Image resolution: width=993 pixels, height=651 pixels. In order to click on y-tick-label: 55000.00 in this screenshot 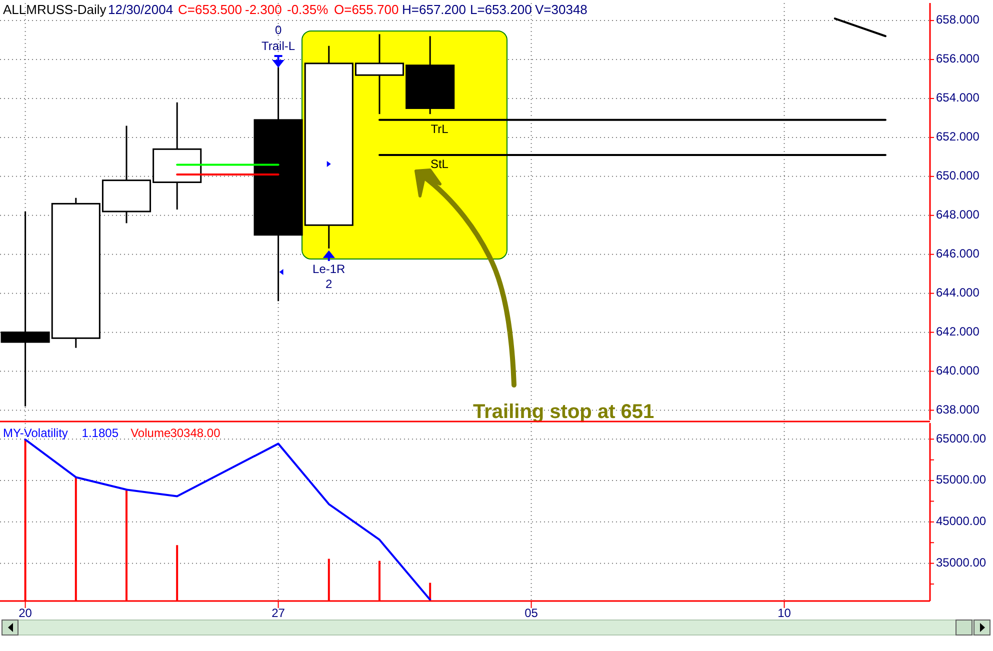, I will do `click(961, 479)`.